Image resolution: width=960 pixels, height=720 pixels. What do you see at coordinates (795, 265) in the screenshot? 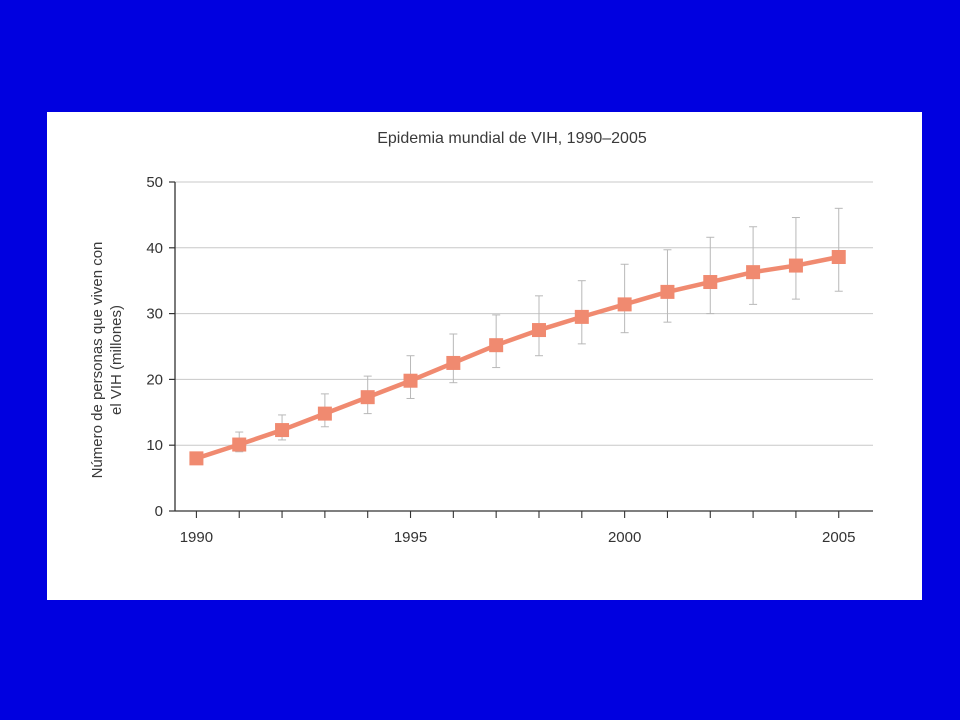
I see `data-point-2004` at bounding box center [795, 265].